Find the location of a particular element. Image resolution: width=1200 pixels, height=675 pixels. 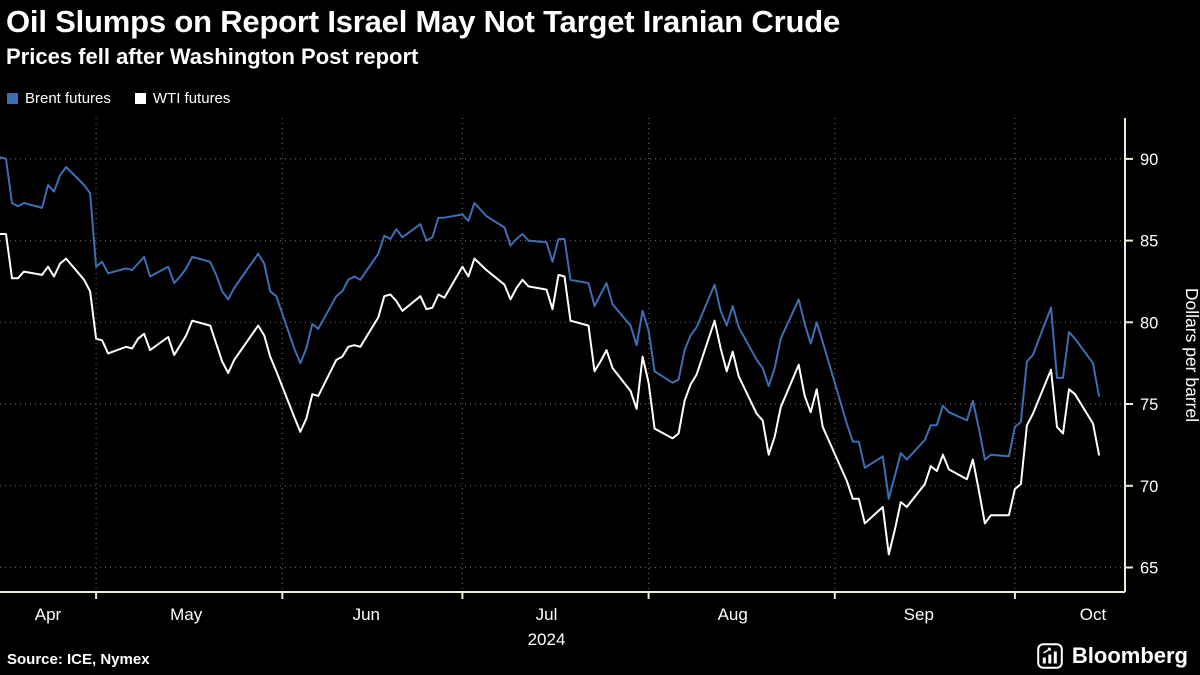

source-text: Source: ICE, Nymex is located at coordinates (78, 659).